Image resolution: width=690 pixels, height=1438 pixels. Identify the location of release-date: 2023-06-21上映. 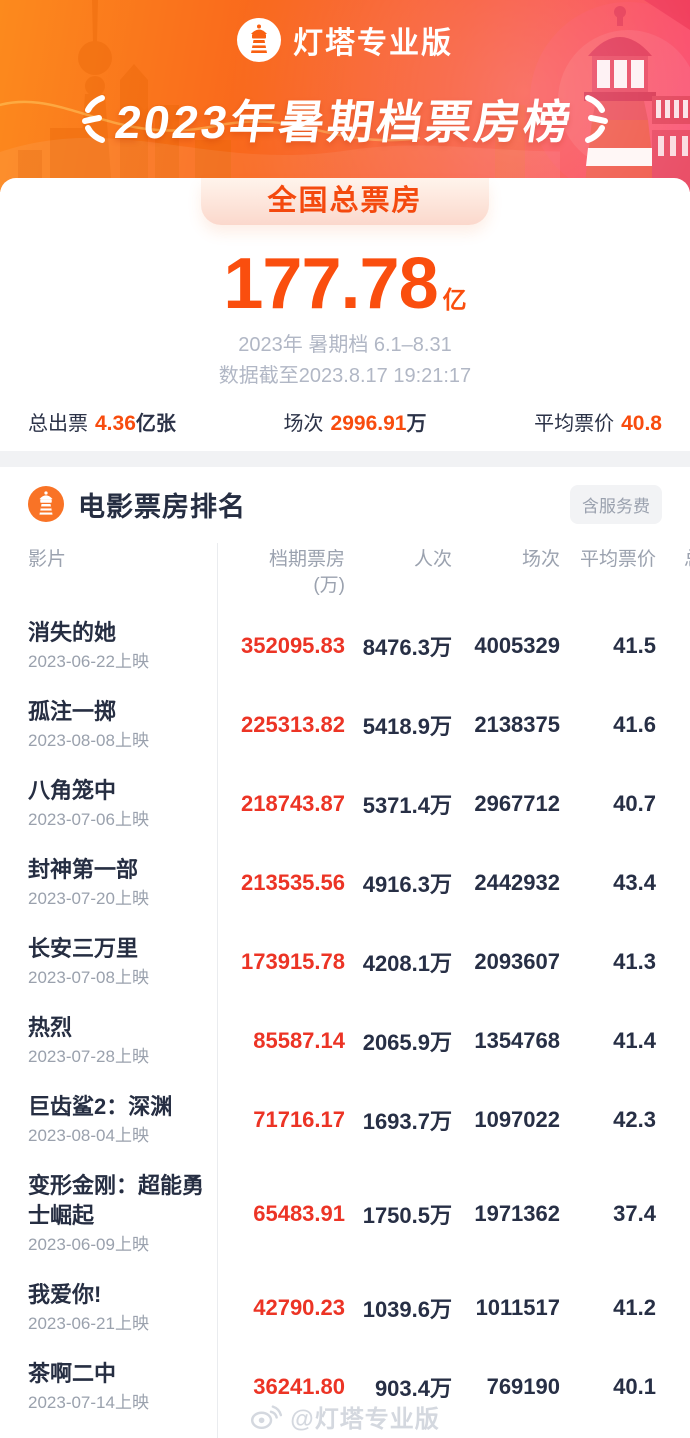
(88, 1323).